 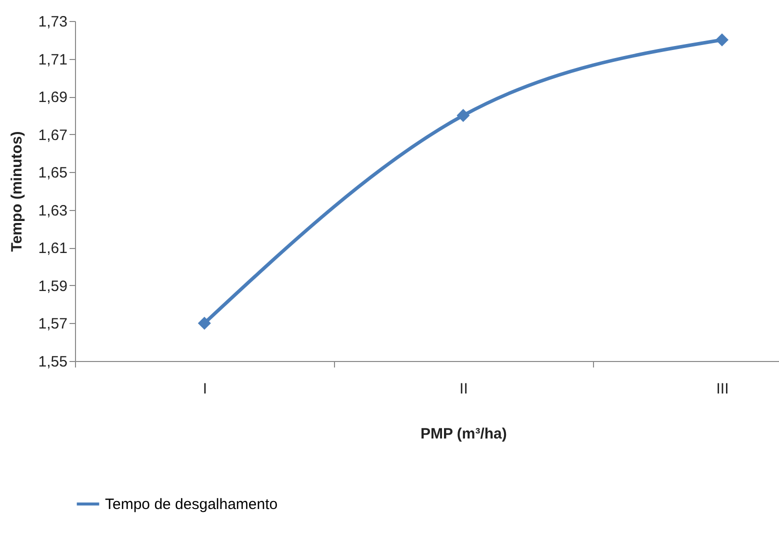 What do you see at coordinates (53, 324) in the screenshot?
I see `y-tick-label: 1,57` at bounding box center [53, 324].